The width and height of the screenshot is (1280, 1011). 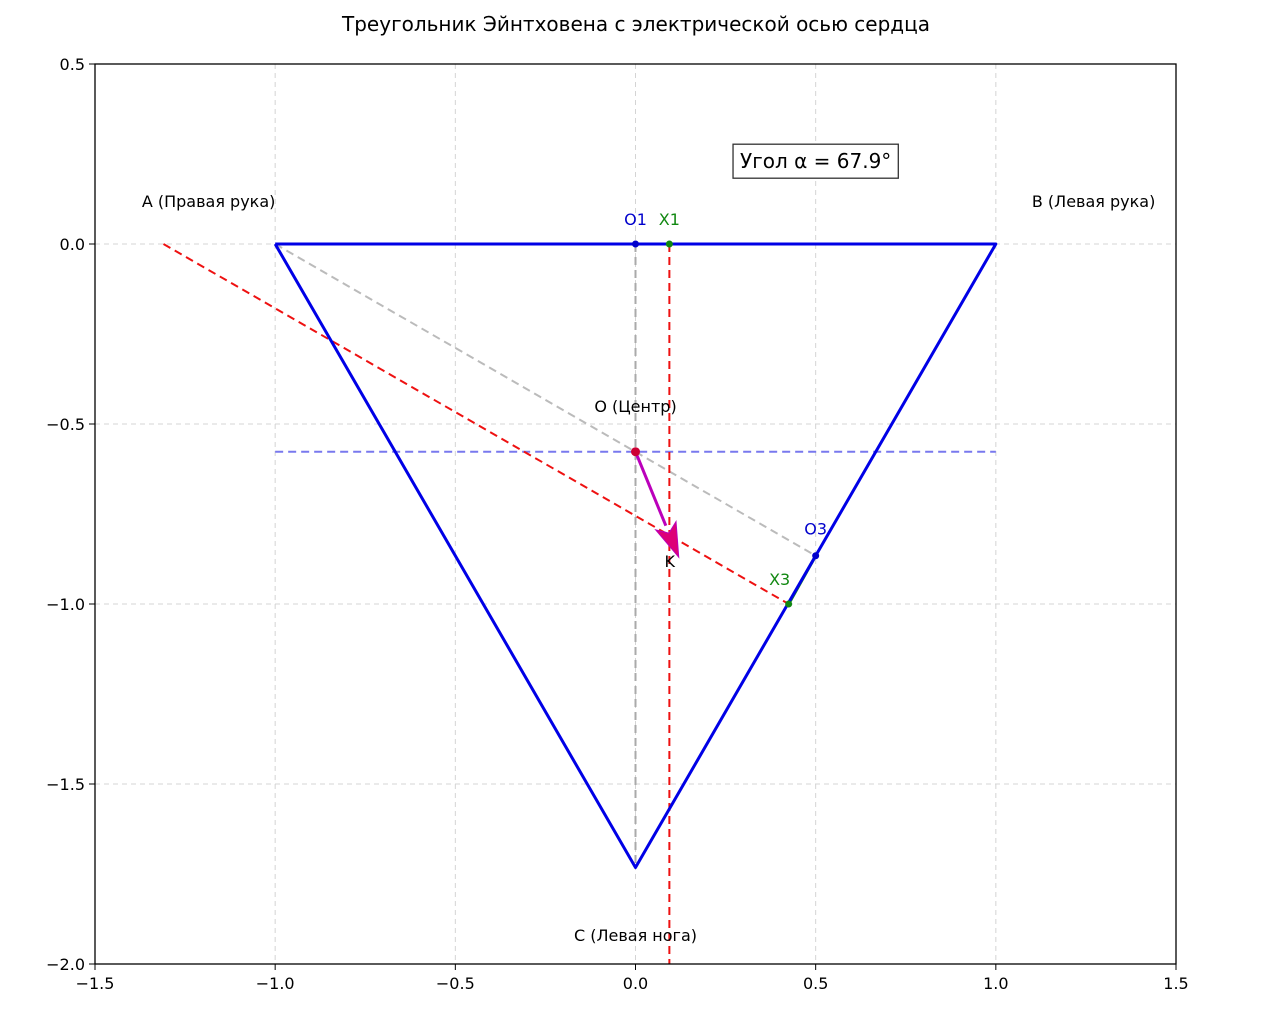 What do you see at coordinates (816, 556) in the screenshot?
I see `point-O3` at bounding box center [816, 556].